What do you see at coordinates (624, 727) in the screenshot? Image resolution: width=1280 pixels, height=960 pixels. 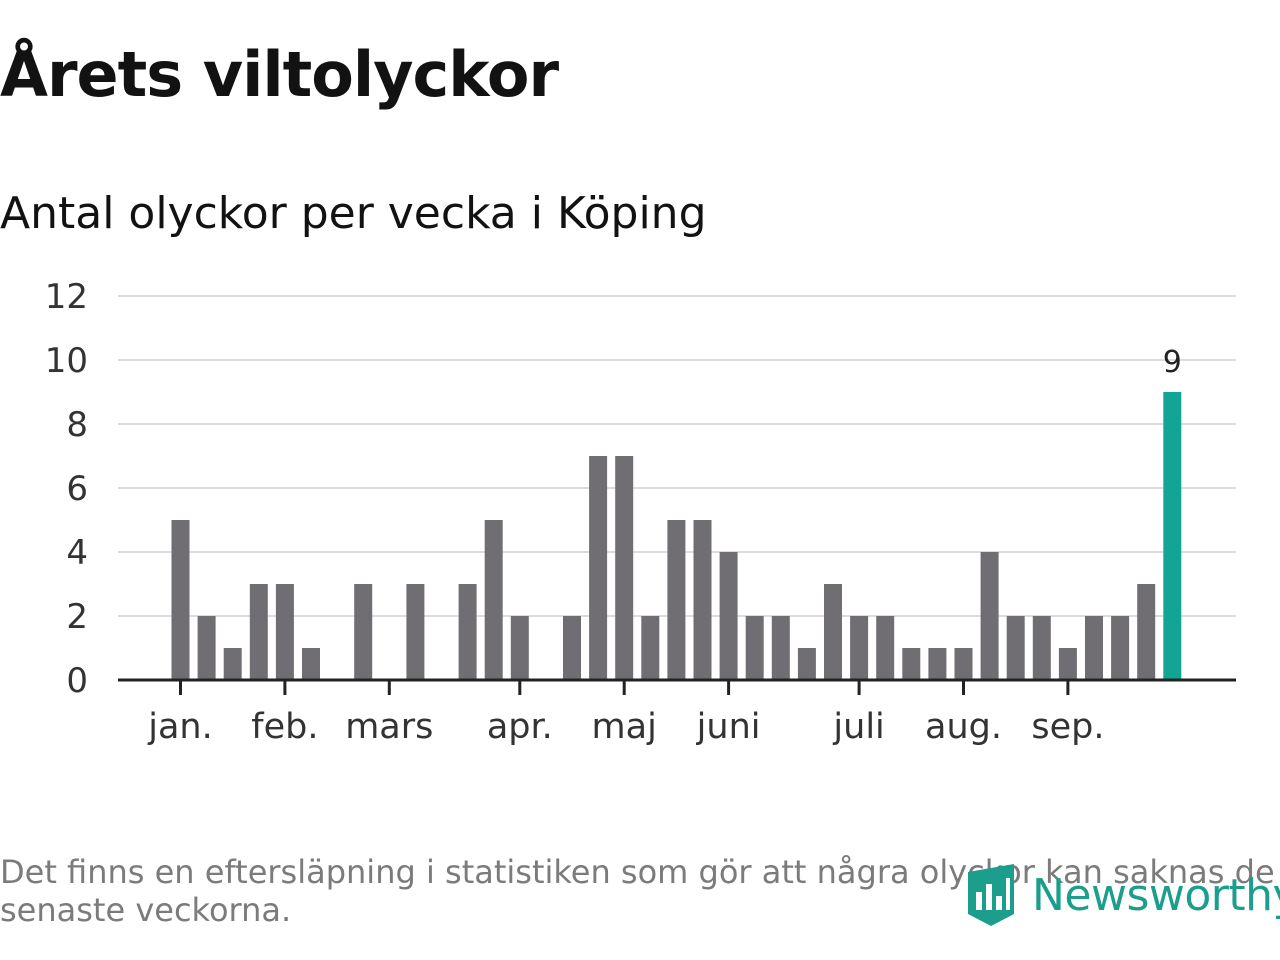 I see `x-tick-label: maj` at bounding box center [624, 727].